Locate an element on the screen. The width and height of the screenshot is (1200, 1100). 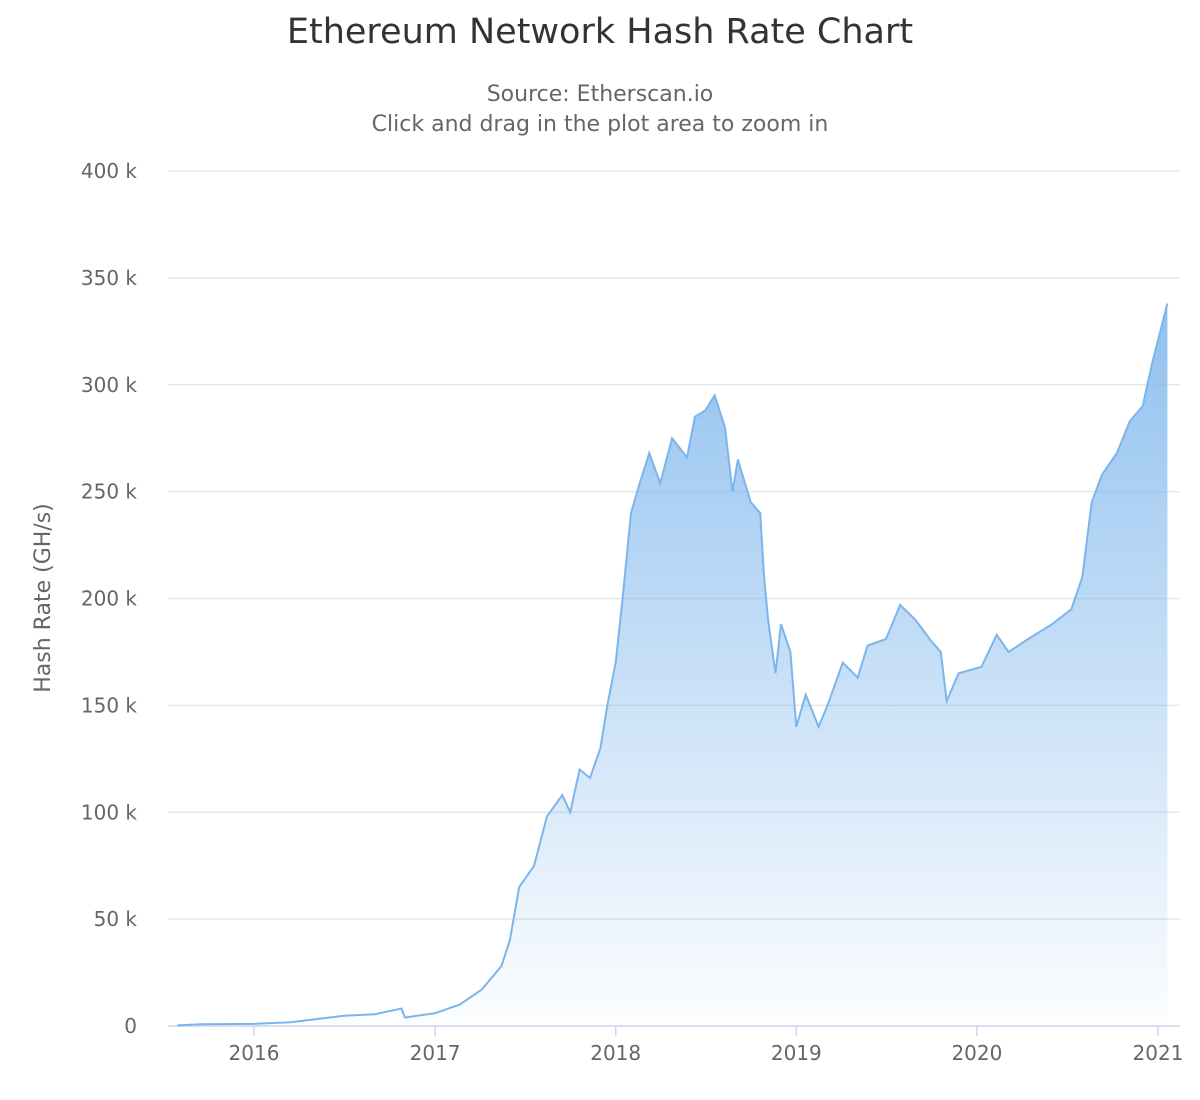
y-tick-label: 200 k is located at coordinates (109, 599).